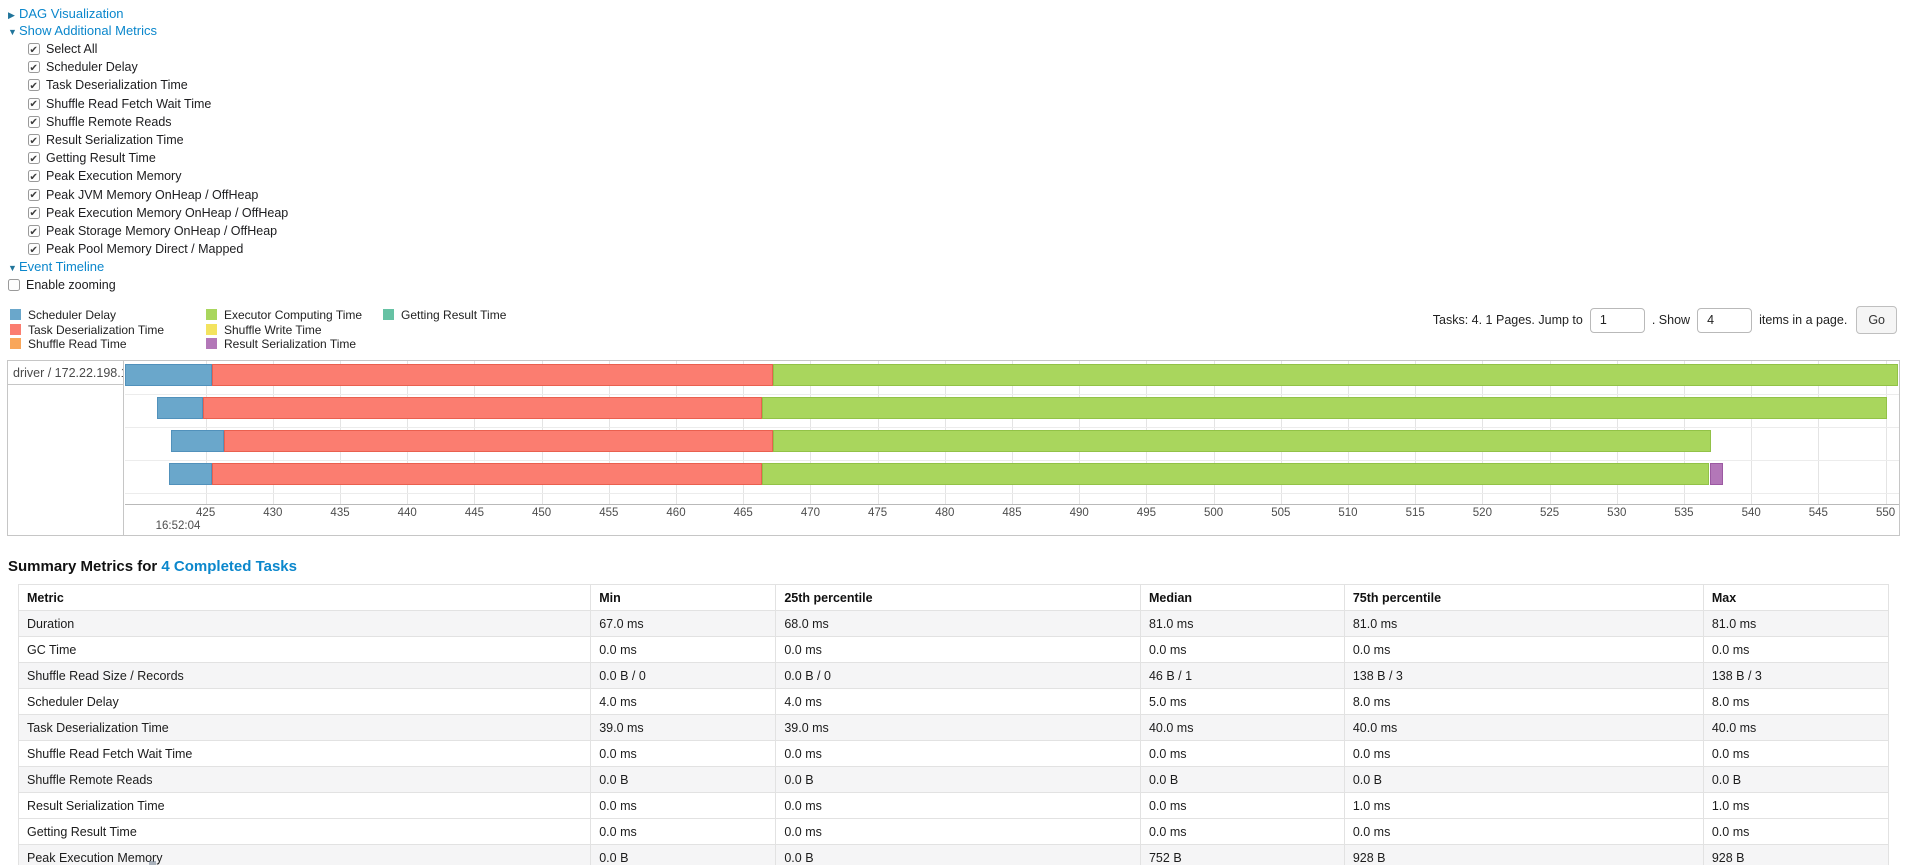 The height and width of the screenshot is (865, 1907). What do you see at coordinates (273, 329) in the screenshot?
I see `legend-label: Shuffle Write Time` at bounding box center [273, 329].